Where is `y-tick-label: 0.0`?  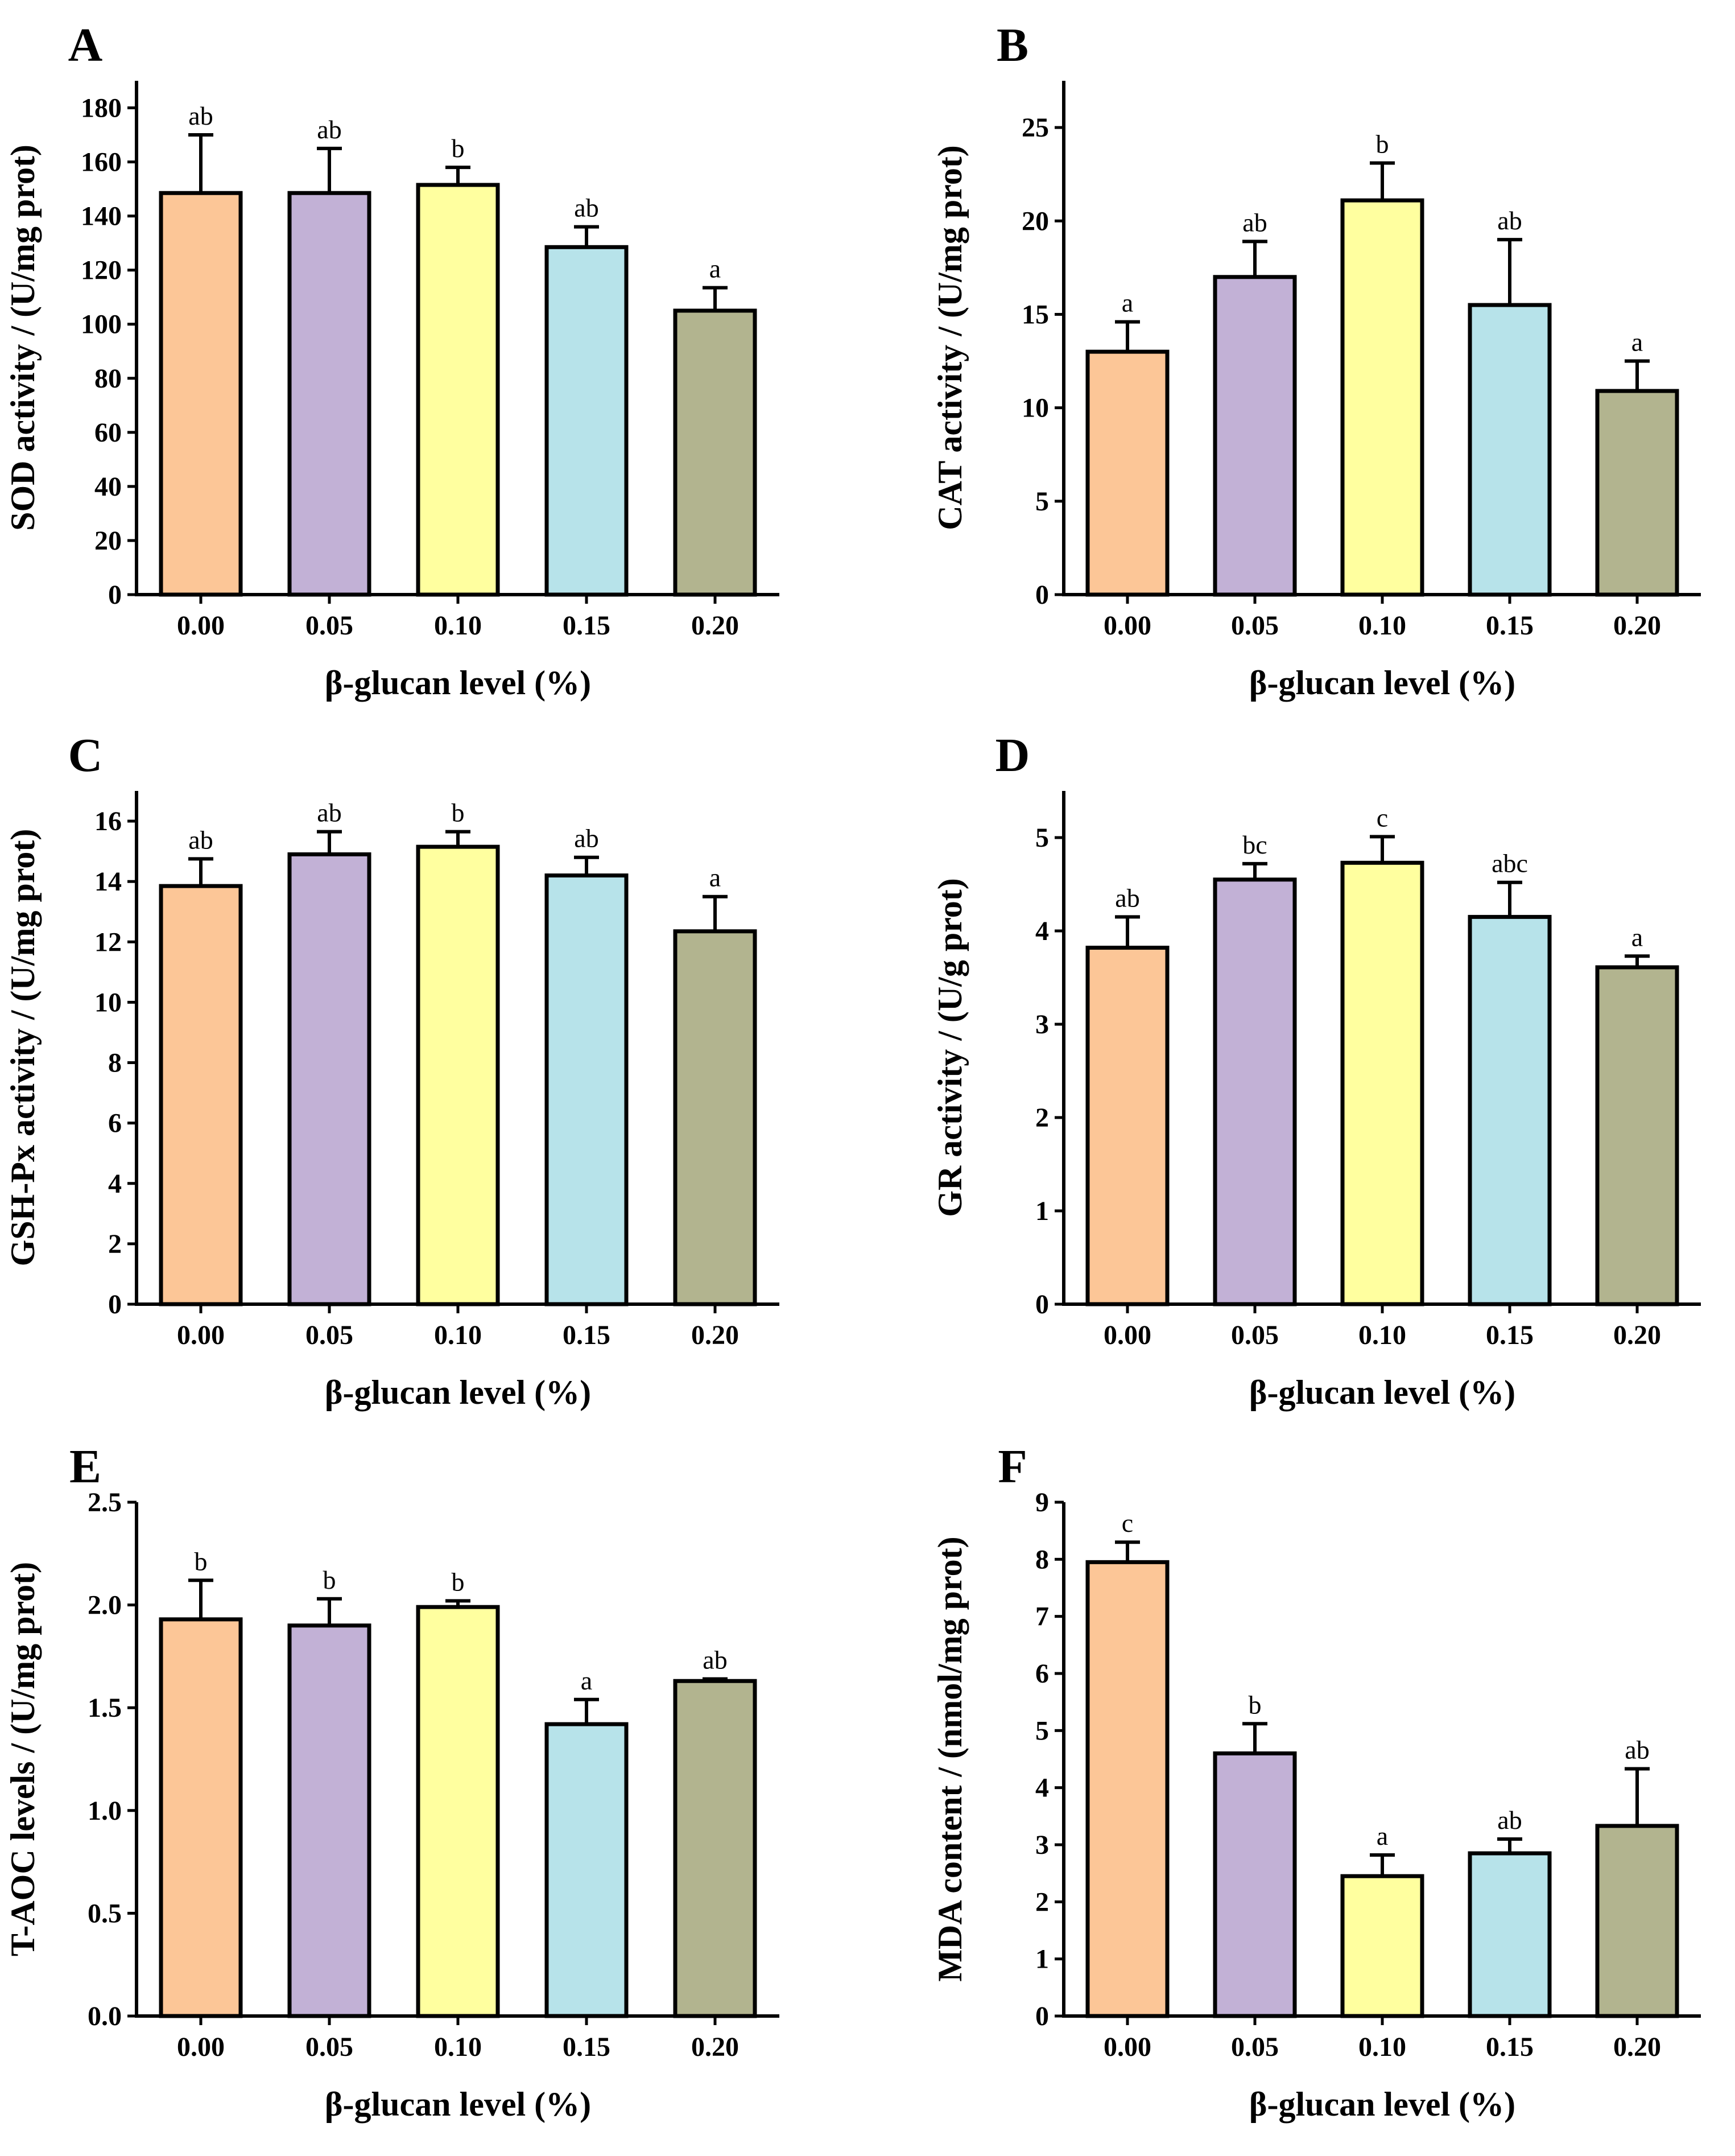
y-tick-label: 0.0 is located at coordinates (105, 2016).